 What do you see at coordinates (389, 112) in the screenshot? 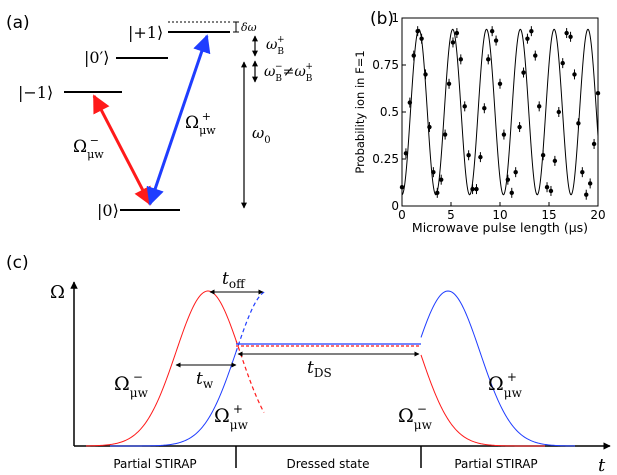
I see `y-tick-label: 0.5` at bounding box center [389, 112].